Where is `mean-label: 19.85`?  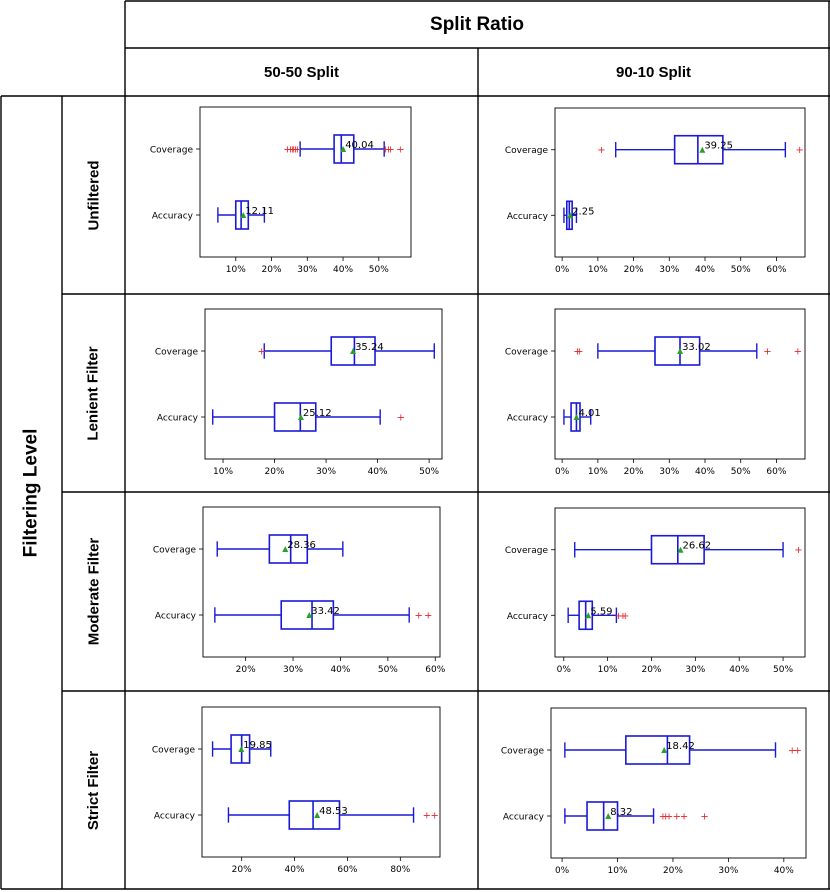 mean-label: 19.85 is located at coordinates (257, 745).